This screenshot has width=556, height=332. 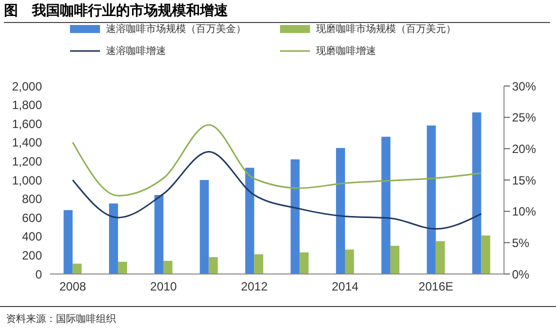 I want to click on y-tick-label: 1,800, so click(x=27, y=105).